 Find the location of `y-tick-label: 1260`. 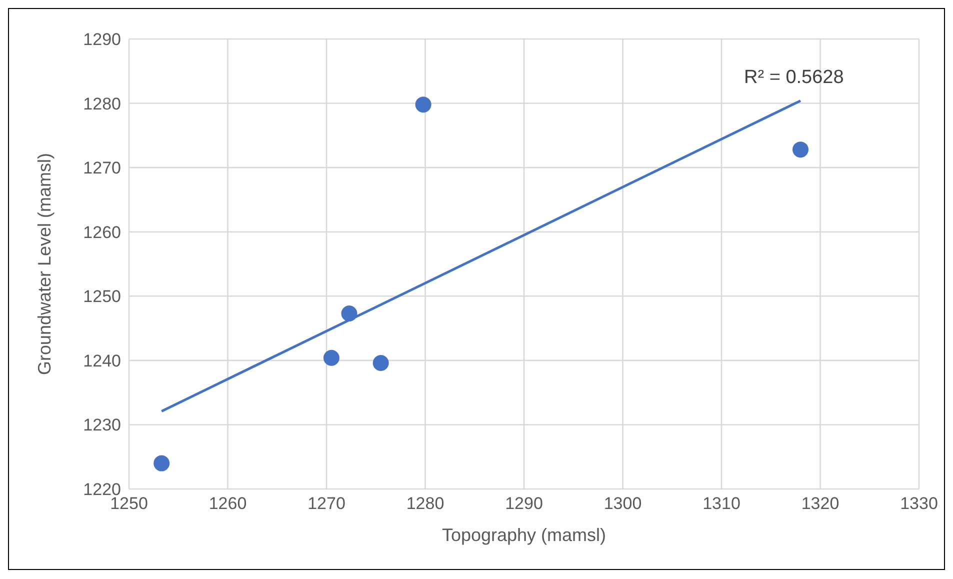

y-tick-label: 1260 is located at coordinates (102, 232).